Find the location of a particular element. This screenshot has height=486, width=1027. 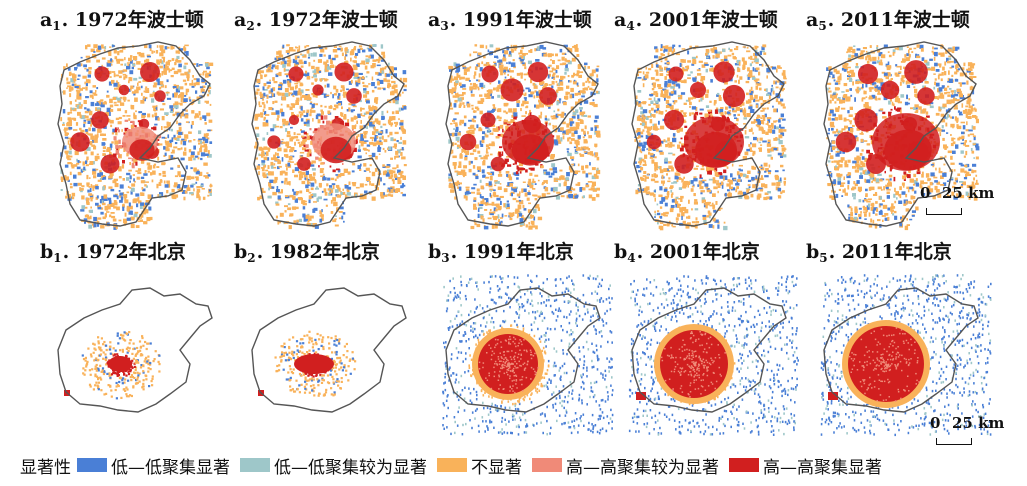

panel-title: a3. 1991年波士顿 is located at coordinates (510, 21).